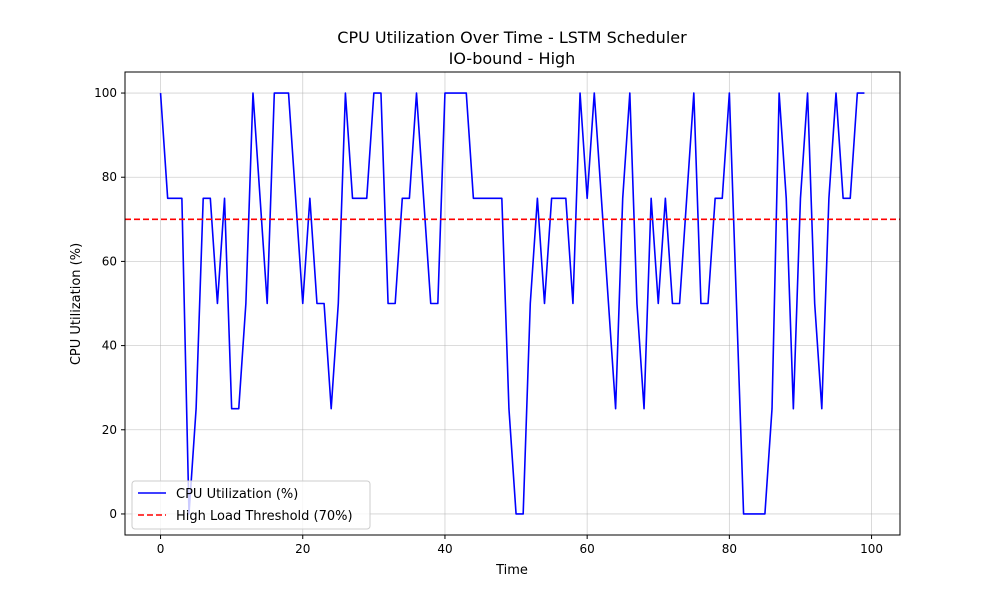 Image resolution: width=1000 pixels, height=600 pixels. I want to click on legend-label-threshold: High Load Threshold (70%), so click(264, 516).